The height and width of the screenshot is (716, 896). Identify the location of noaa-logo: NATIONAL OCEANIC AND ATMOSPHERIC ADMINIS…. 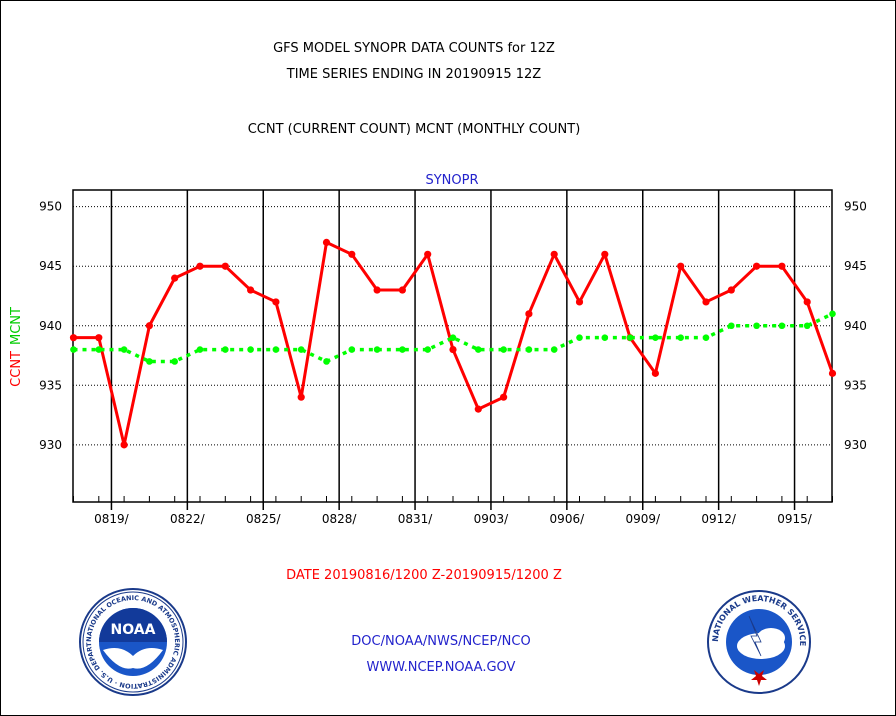
(133, 642).